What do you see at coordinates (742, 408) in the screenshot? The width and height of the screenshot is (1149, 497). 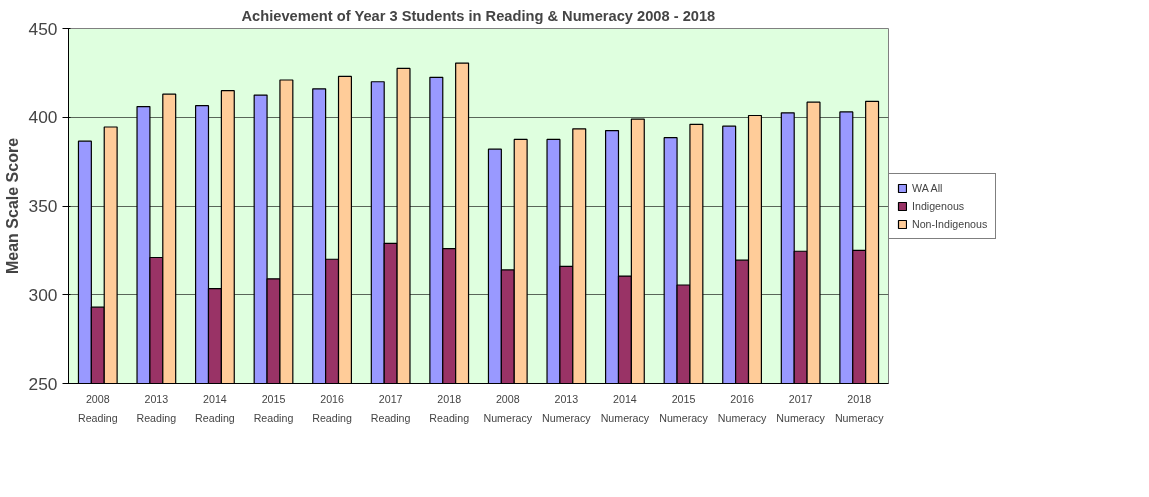 I see `category-label: 2016 Numeracy` at bounding box center [742, 408].